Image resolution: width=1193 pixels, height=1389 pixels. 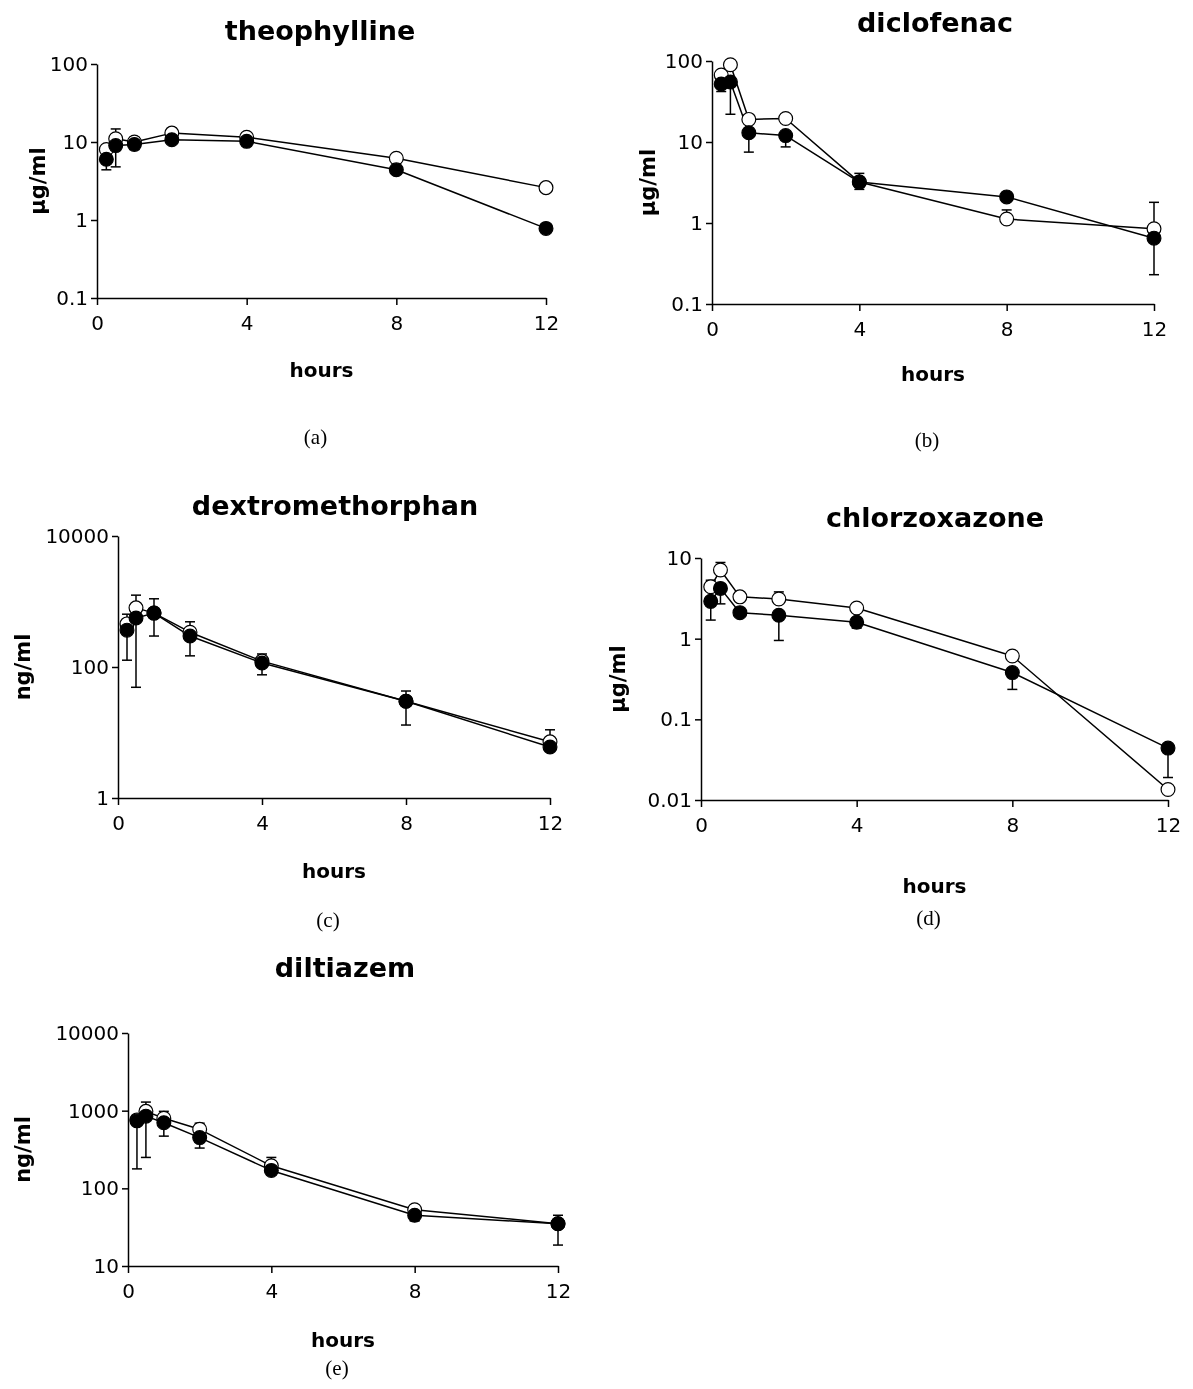 What do you see at coordinates (927, 440) in the screenshot?
I see `text: (b)` at bounding box center [927, 440].